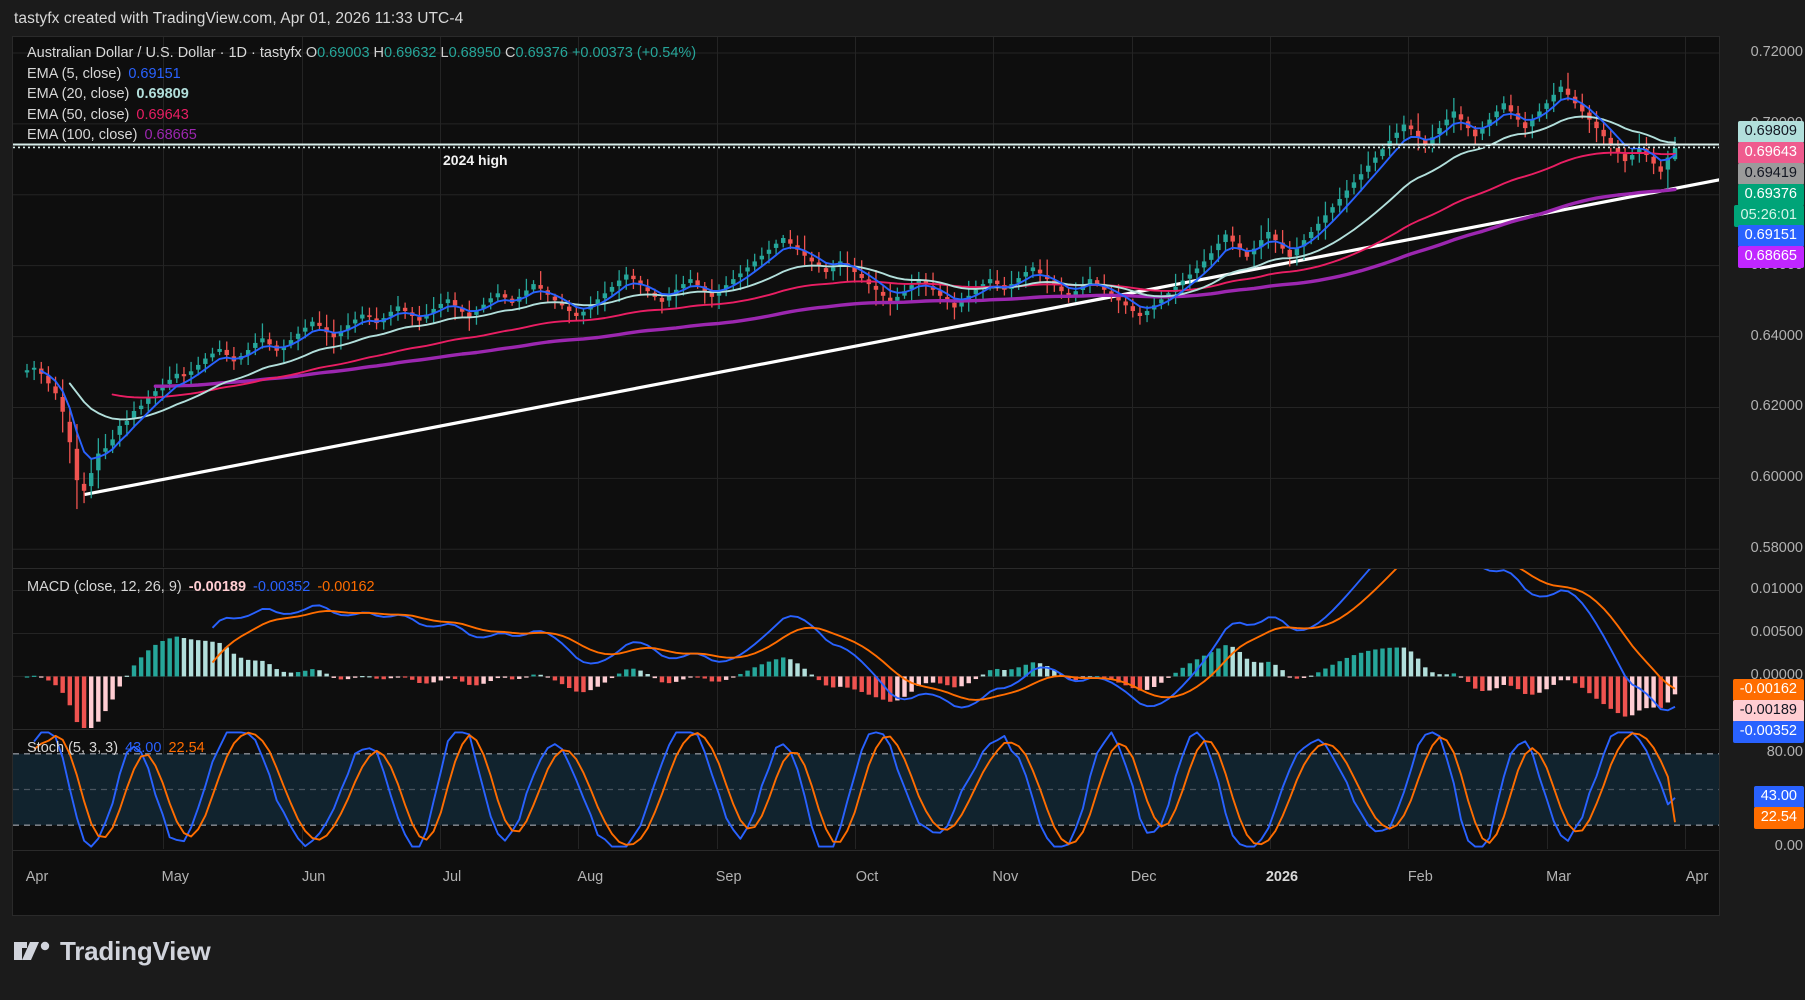  What do you see at coordinates (1770, 173) in the screenshot?
I see `last-price-badge: 0.69419` at bounding box center [1770, 173].